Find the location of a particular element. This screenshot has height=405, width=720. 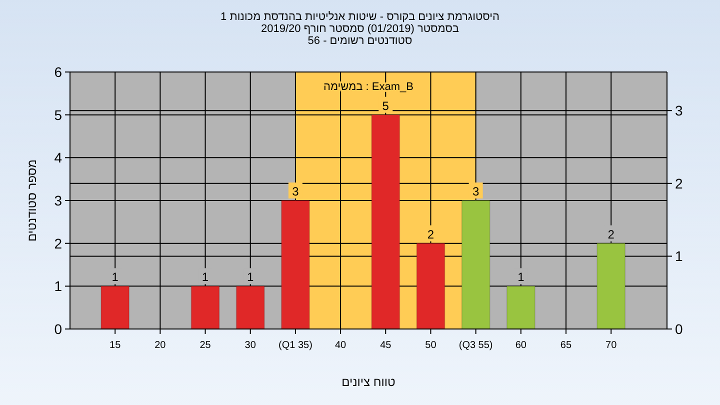

y2-tick-label: 2 is located at coordinates (679, 183).